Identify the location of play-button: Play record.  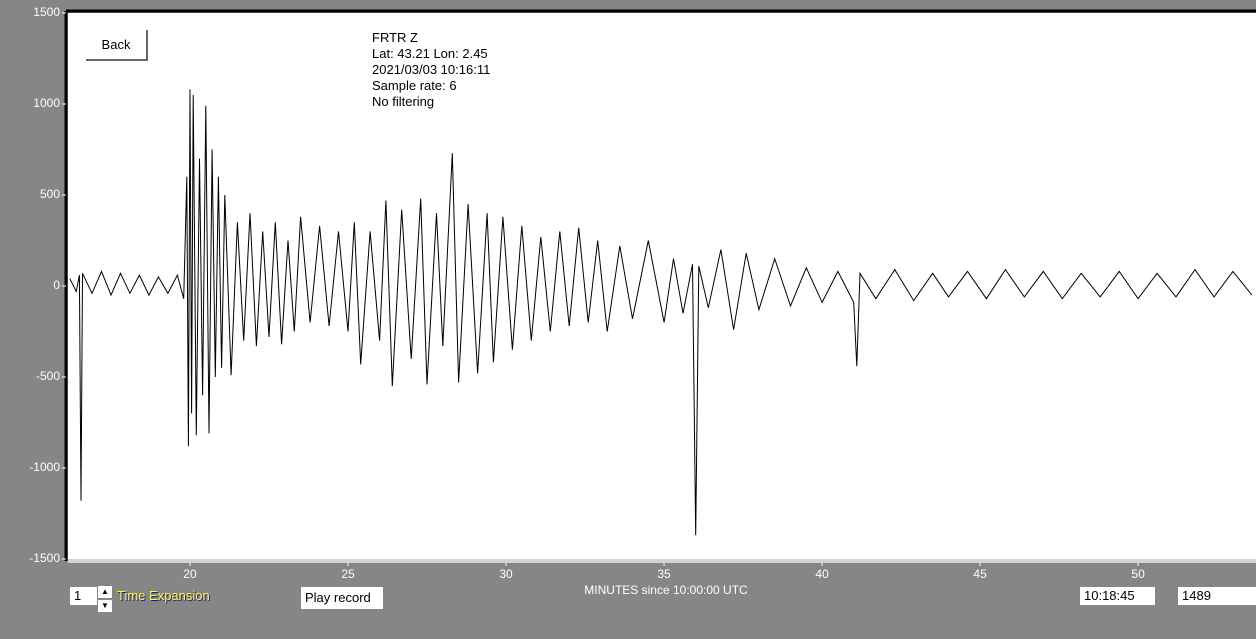
(342, 598).